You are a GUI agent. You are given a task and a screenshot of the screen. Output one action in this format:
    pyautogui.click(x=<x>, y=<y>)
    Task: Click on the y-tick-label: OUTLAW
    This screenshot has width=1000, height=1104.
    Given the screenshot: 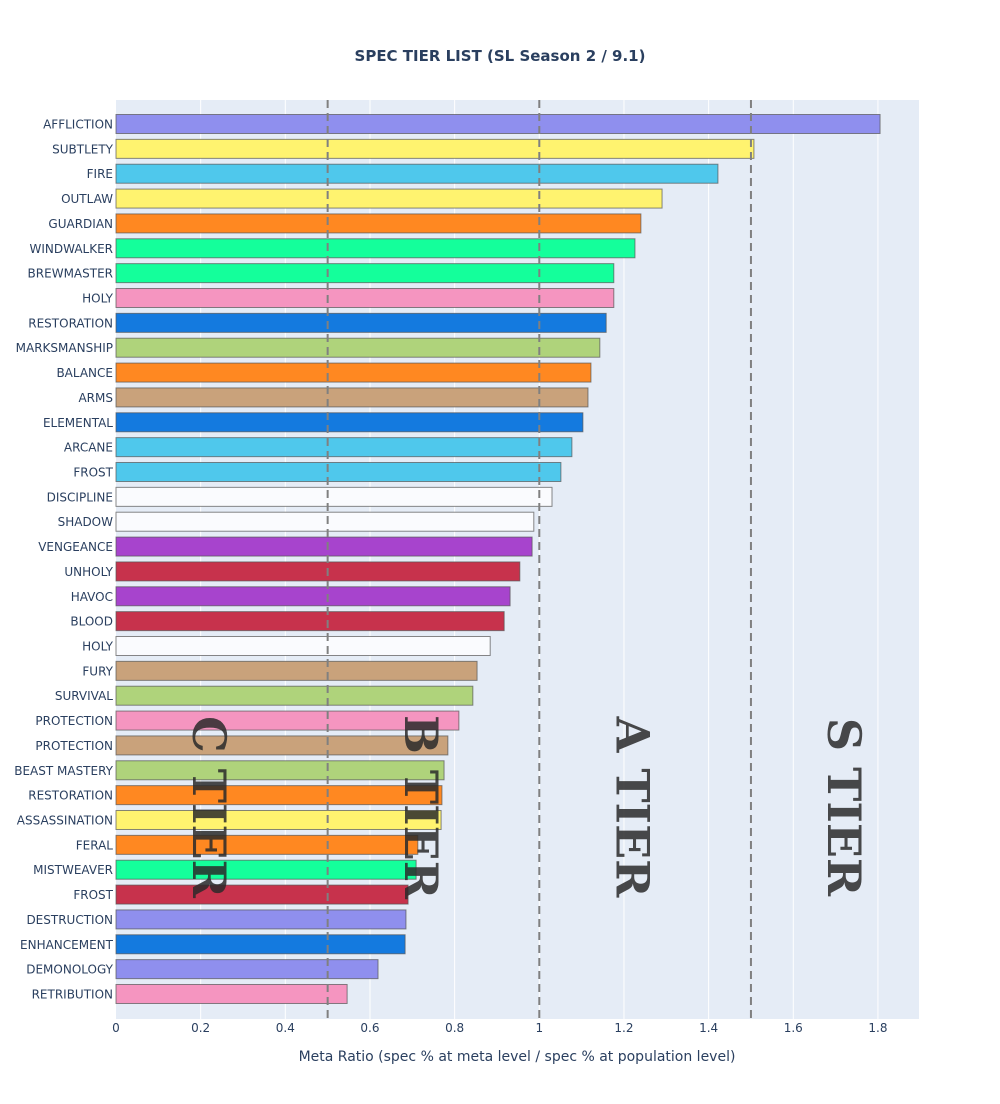 What is the action you would take?
    pyautogui.click(x=87, y=199)
    